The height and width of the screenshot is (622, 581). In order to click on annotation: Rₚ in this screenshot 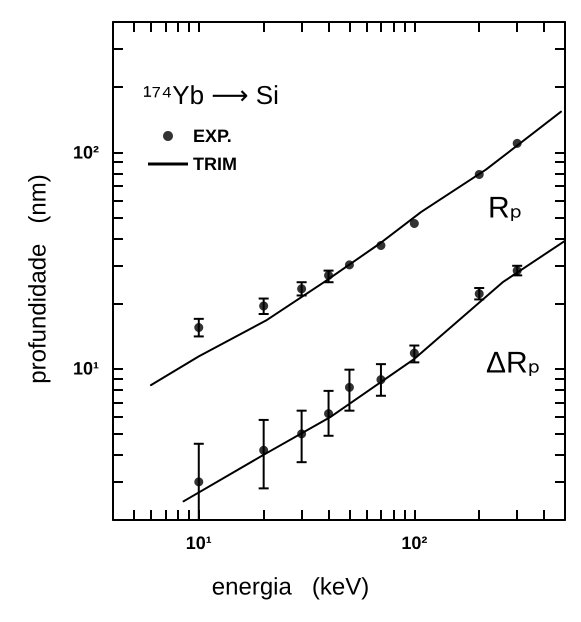, I will do `click(505, 208)`.